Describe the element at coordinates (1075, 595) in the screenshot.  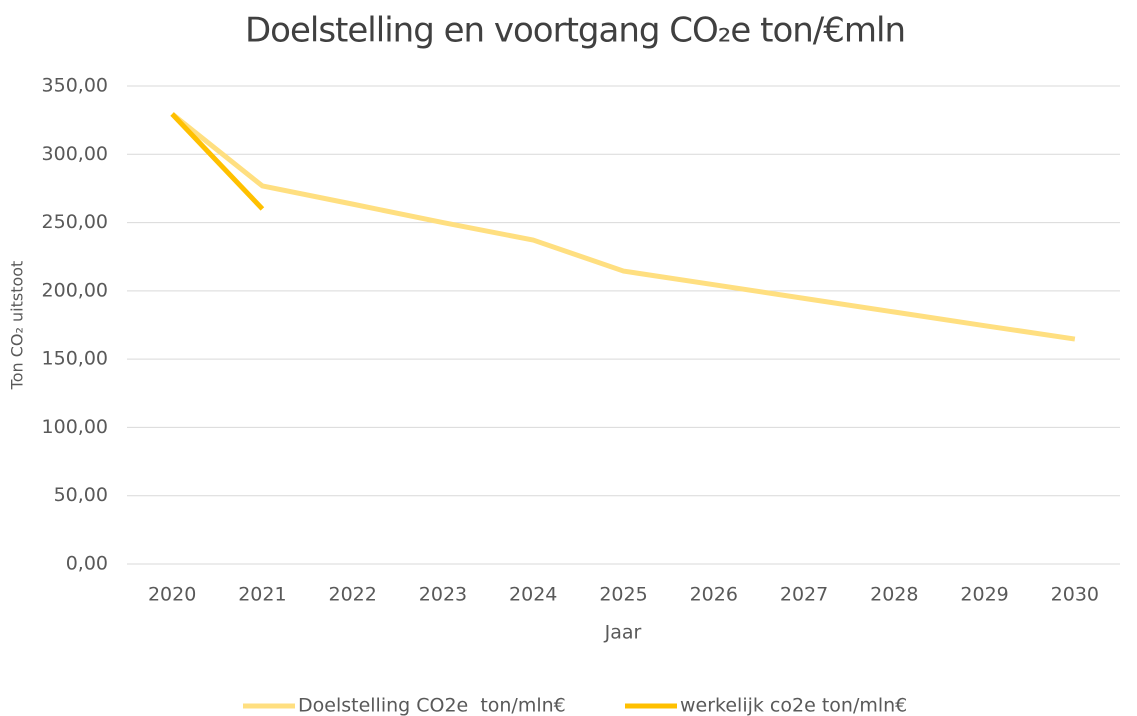
I see `x-tick-label: 2030` at that location.